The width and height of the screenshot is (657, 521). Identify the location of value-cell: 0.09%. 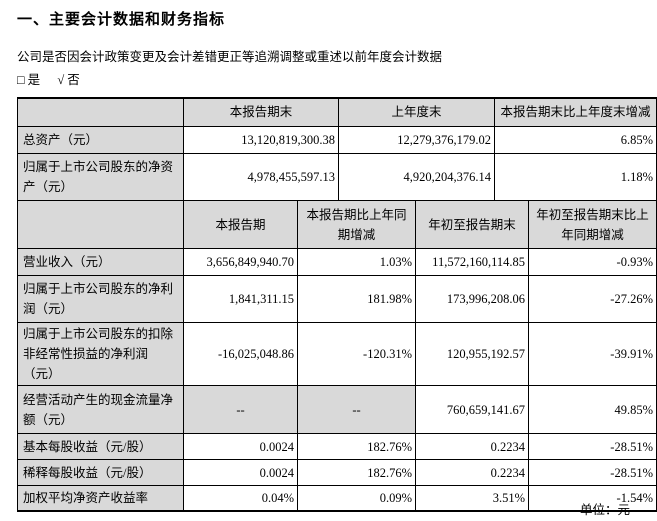
(356, 498).